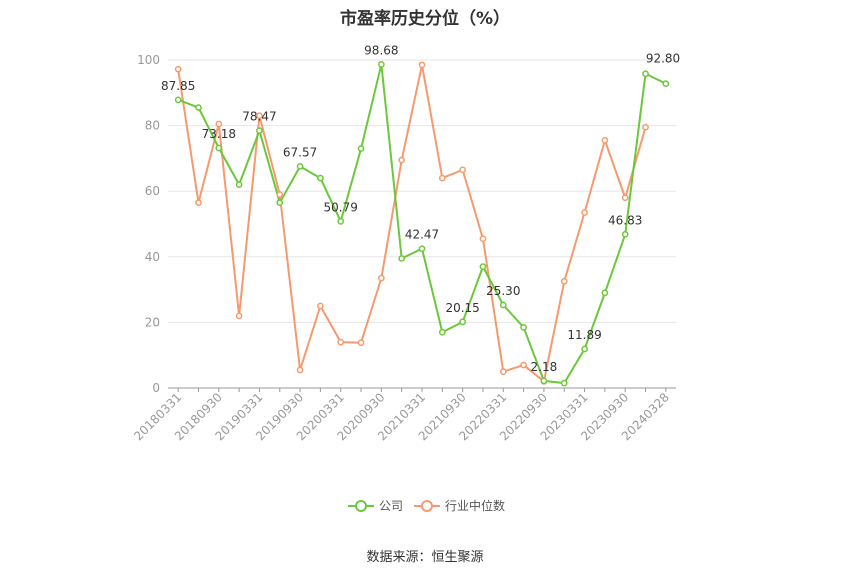 This screenshot has height=575, width=850. What do you see at coordinates (462, 308) in the screenshot?
I see `data-label: 20.15` at bounding box center [462, 308].